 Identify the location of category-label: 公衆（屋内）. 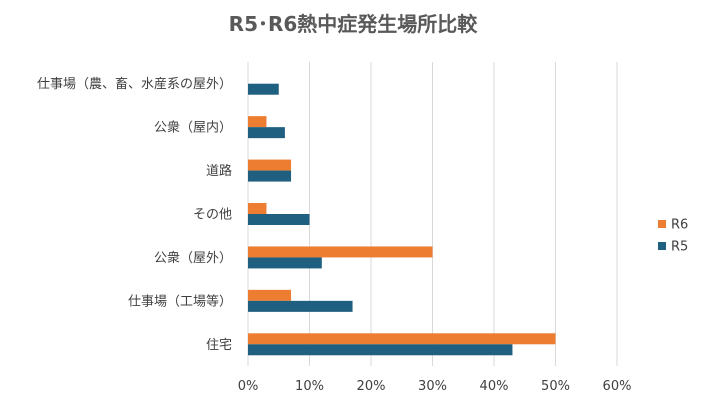
(193, 128).